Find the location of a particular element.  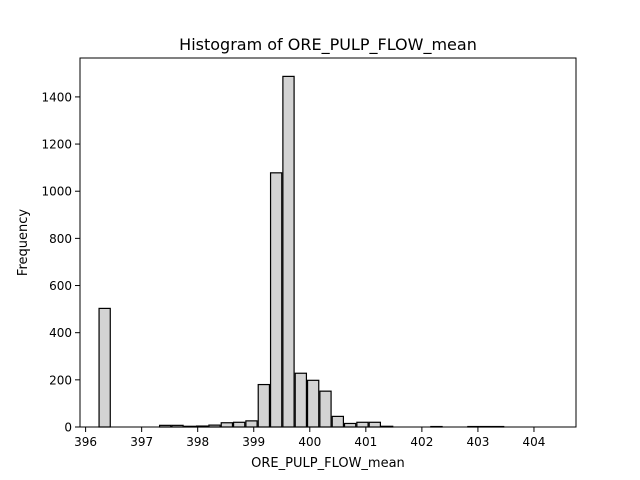

y-tick-label: 200 is located at coordinates (60, 380).